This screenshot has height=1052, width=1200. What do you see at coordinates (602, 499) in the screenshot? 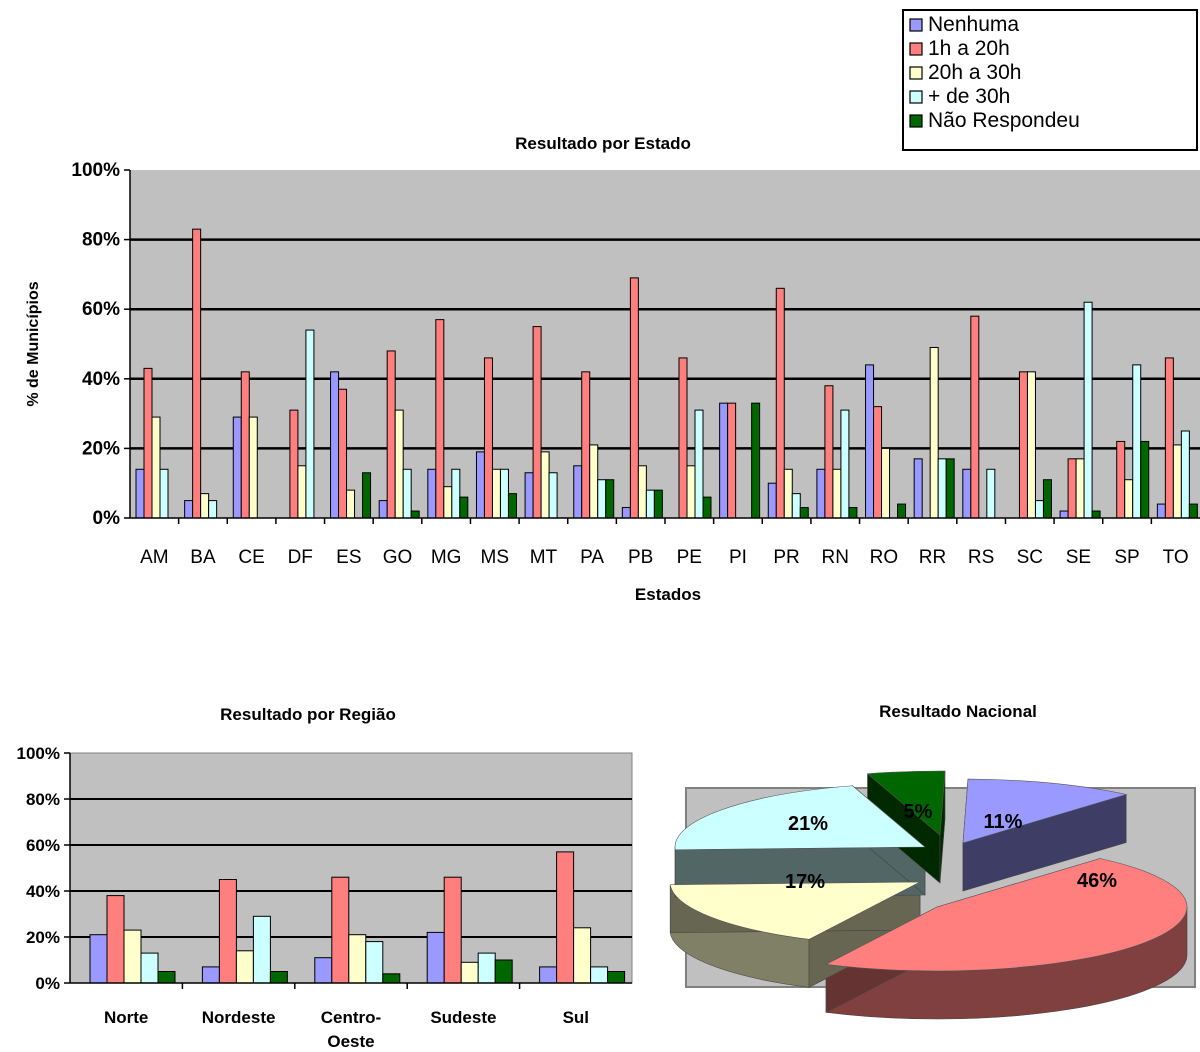
I see `c1-bar-pa-de-30h` at bounding box center [602, 499].